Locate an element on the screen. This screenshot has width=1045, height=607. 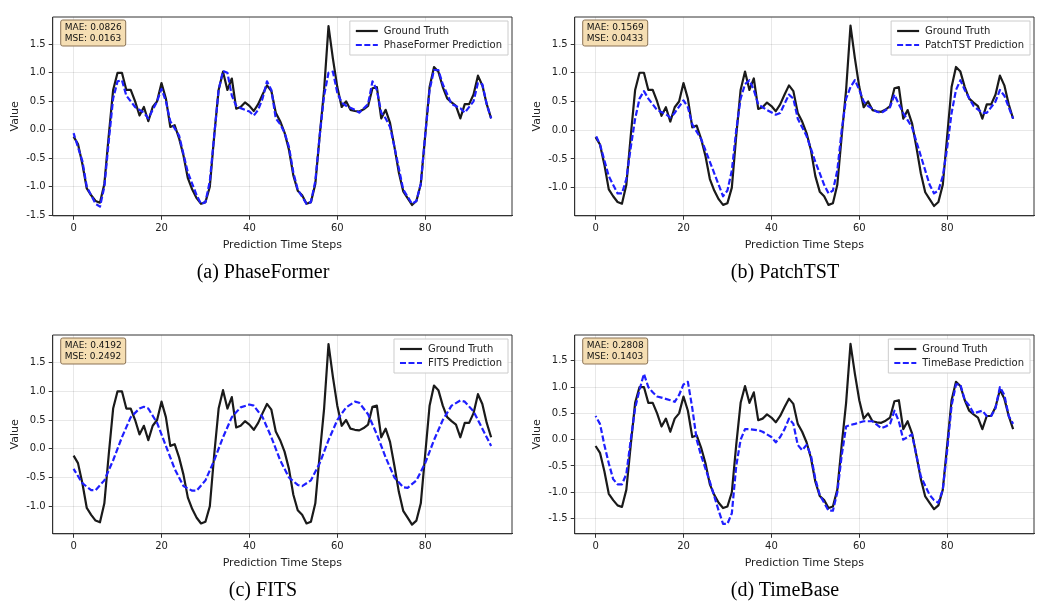
legend-label: PatchTST Prediction is located at coordinates (974, 44).